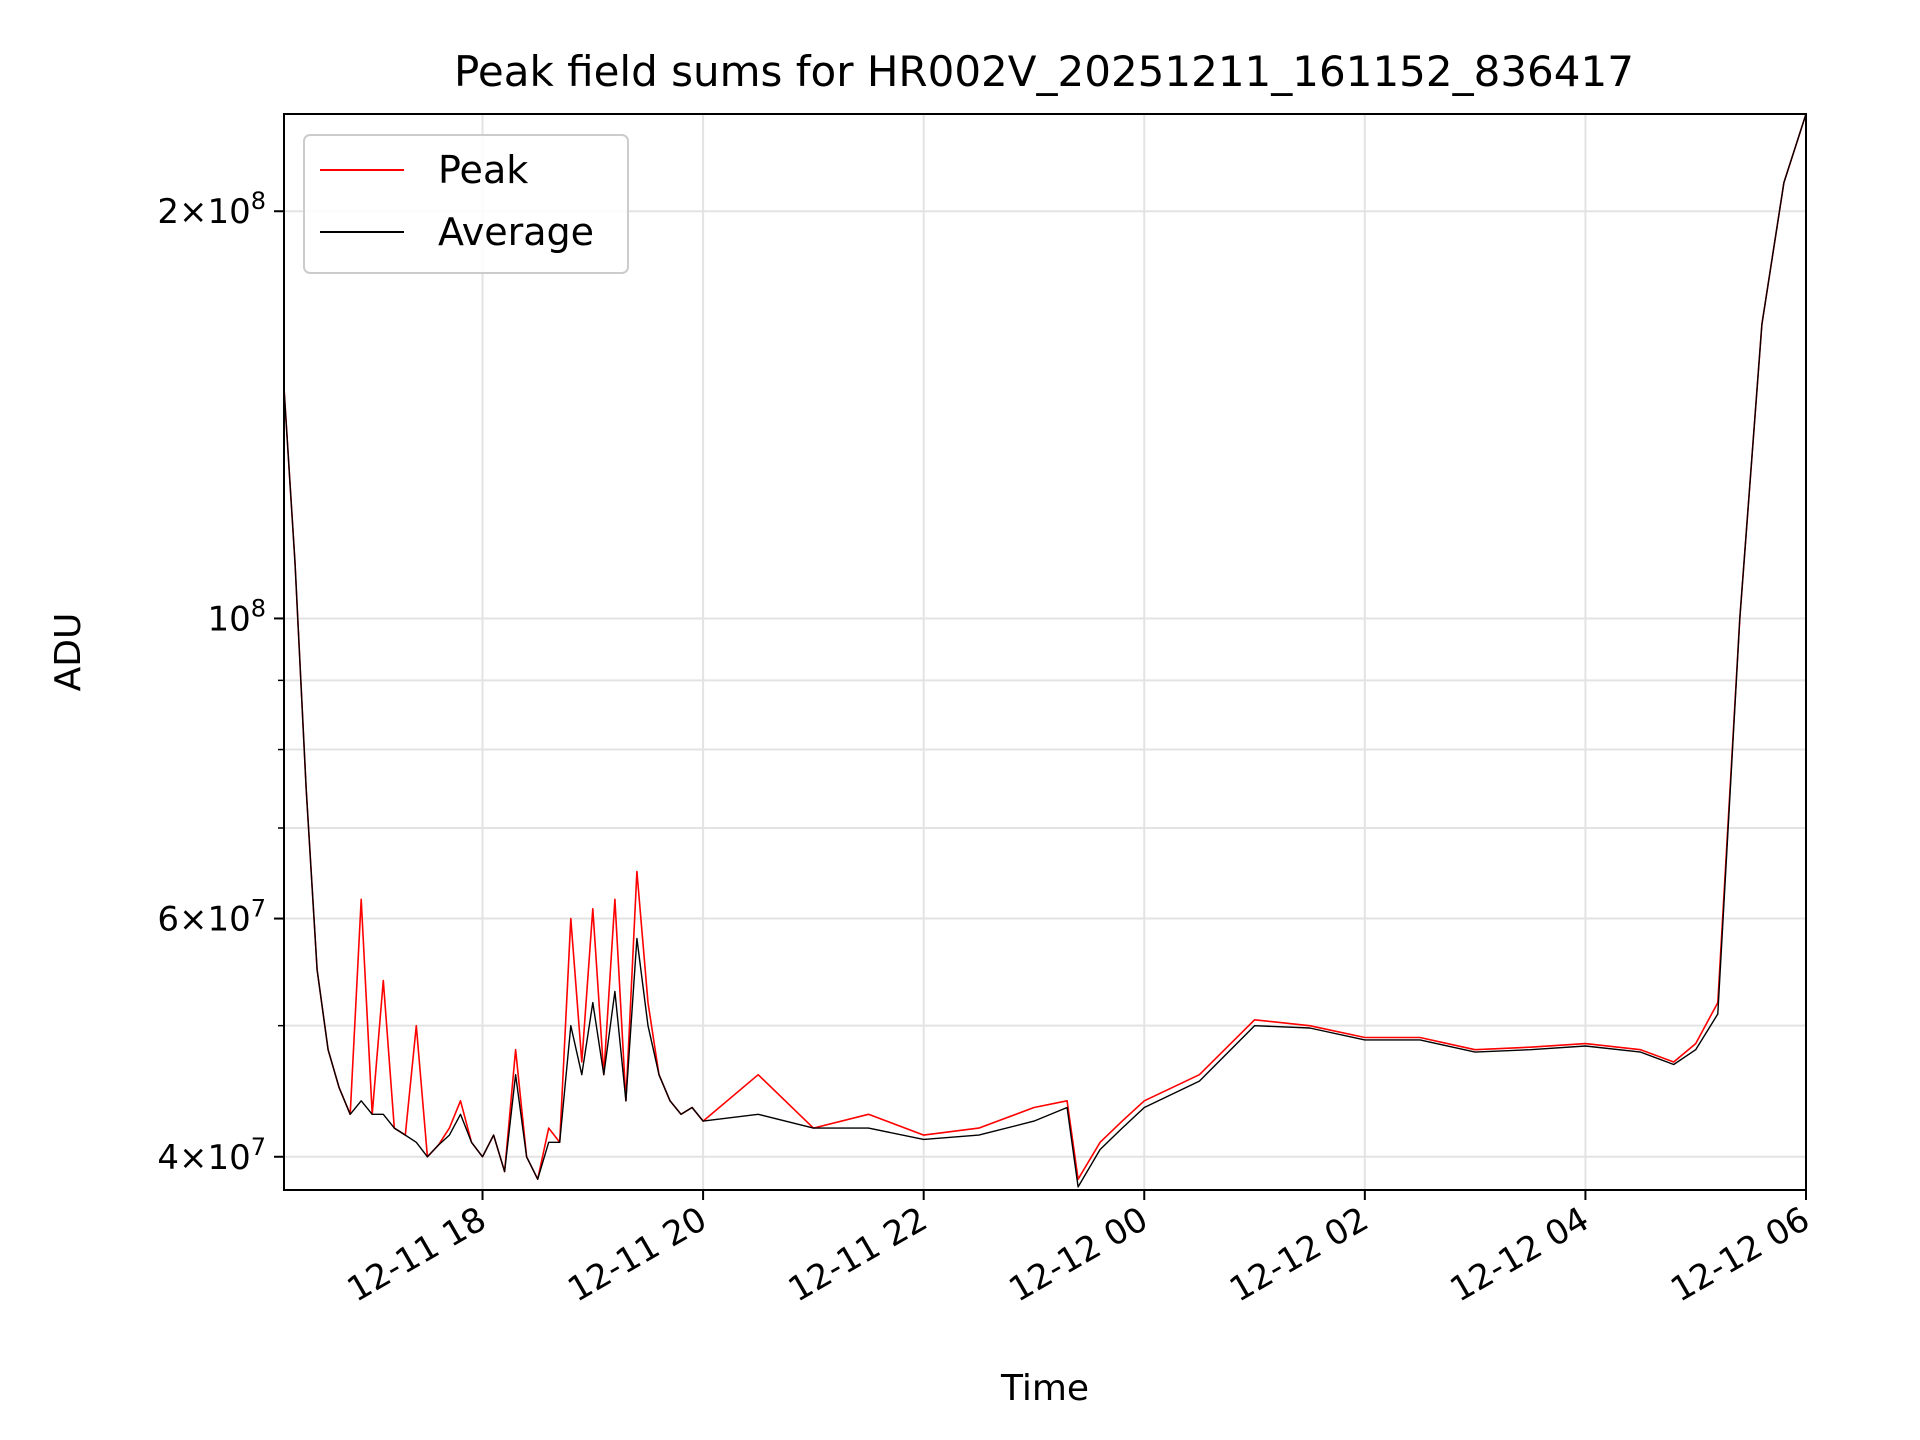 This screenshot has height=1440, width=1920. What do you see at coordinates (68, 652) in the screenshot?
I see `y-axis-label: ADU` at bounding box center [68, 652].